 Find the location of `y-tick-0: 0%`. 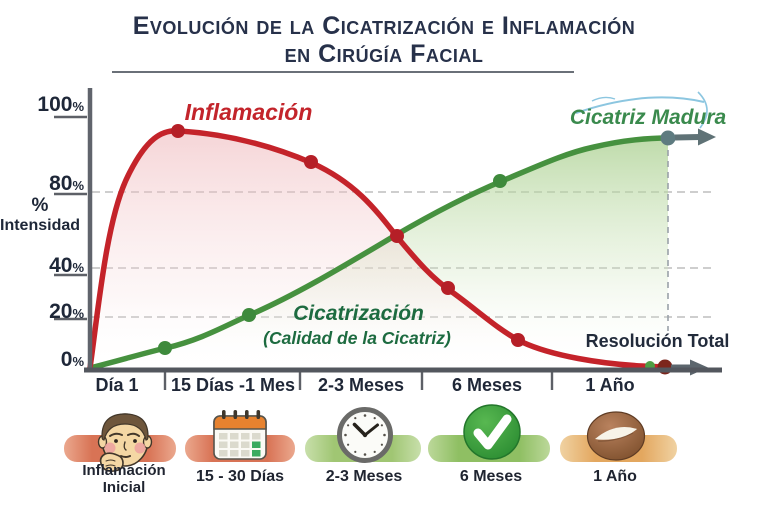

y-tick-0: 0% is located at coordinates (72, 359).